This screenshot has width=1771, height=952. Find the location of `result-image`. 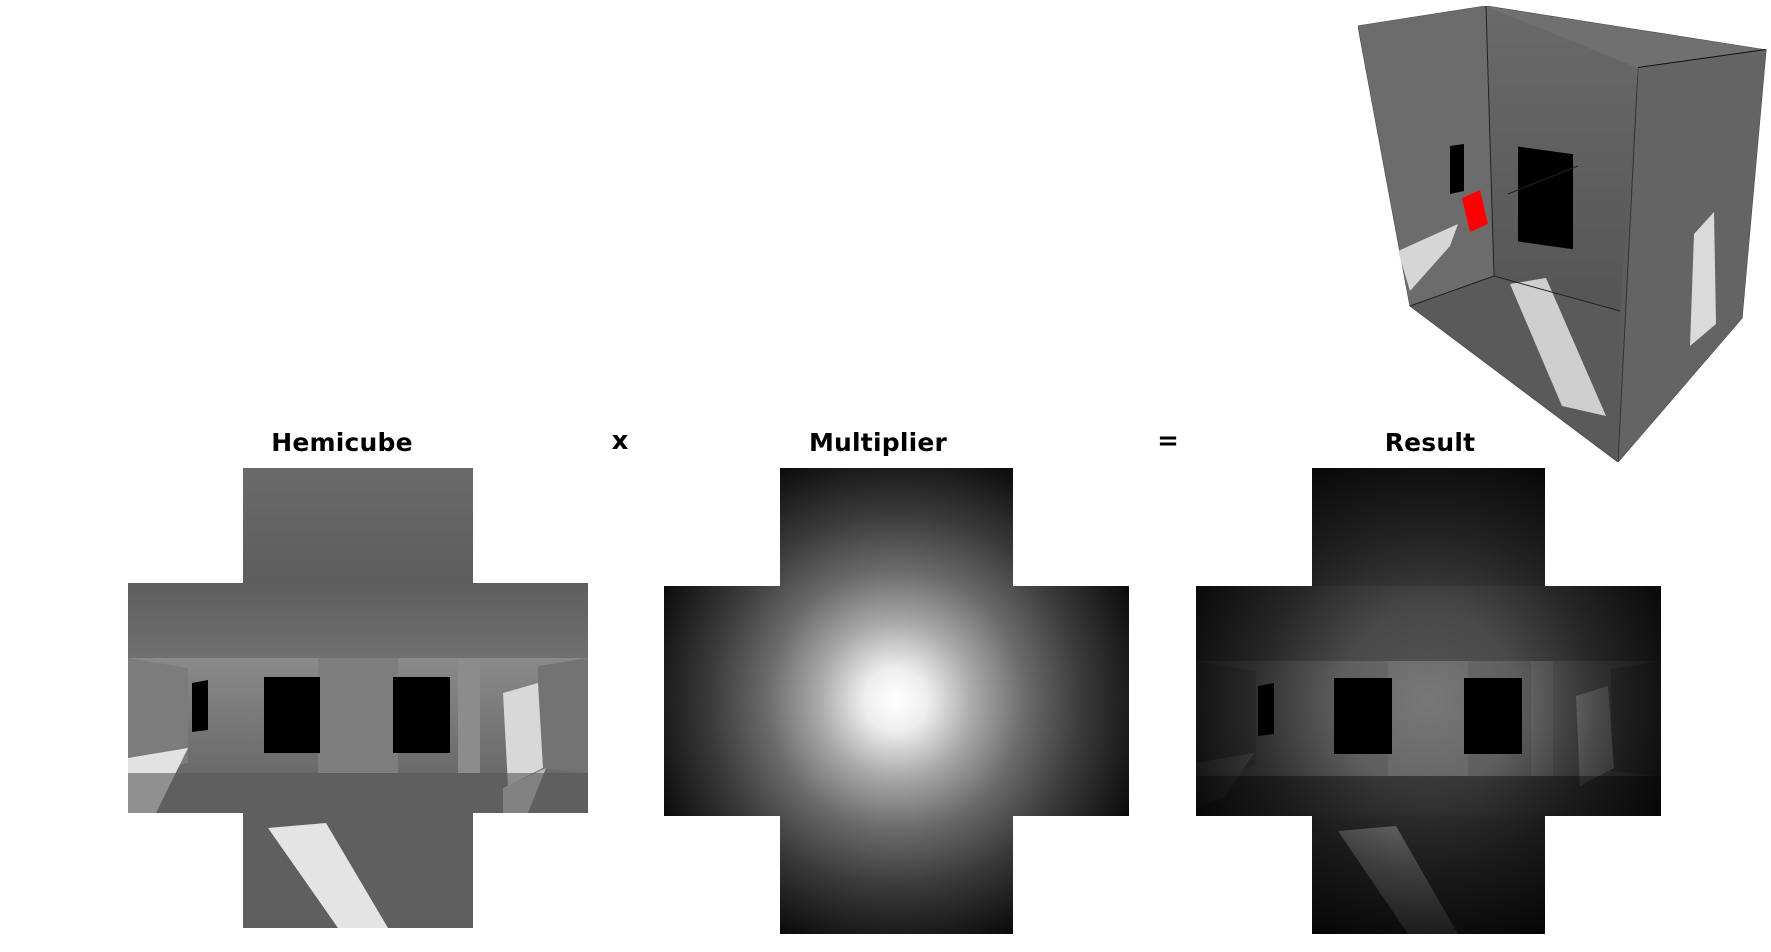

result-image is located at coordinates (1428, 701).